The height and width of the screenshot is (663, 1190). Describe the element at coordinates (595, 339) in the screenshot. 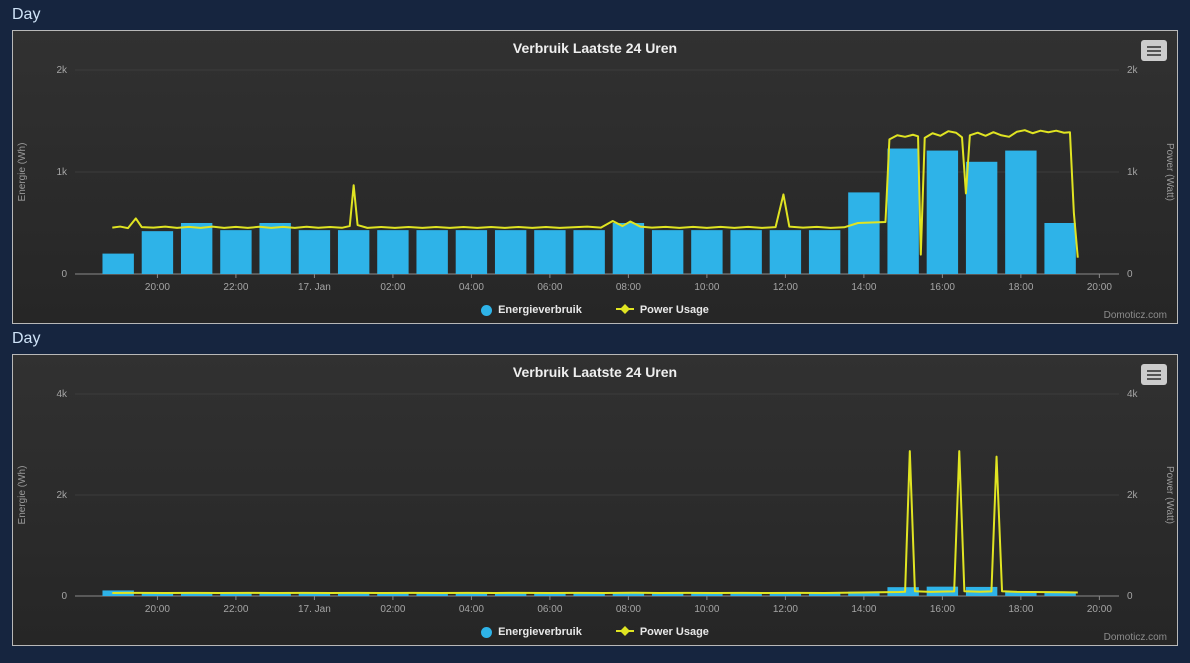

I see `panel-header-bottom: Day` at that location.